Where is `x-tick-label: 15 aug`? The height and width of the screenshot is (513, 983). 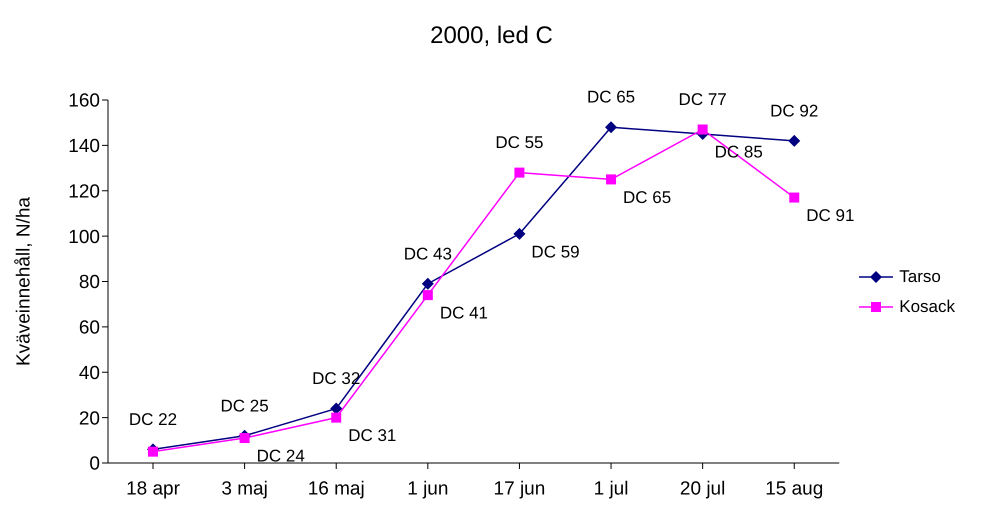 x-tick-label: 15 aug is located at coordinates (794, 489).